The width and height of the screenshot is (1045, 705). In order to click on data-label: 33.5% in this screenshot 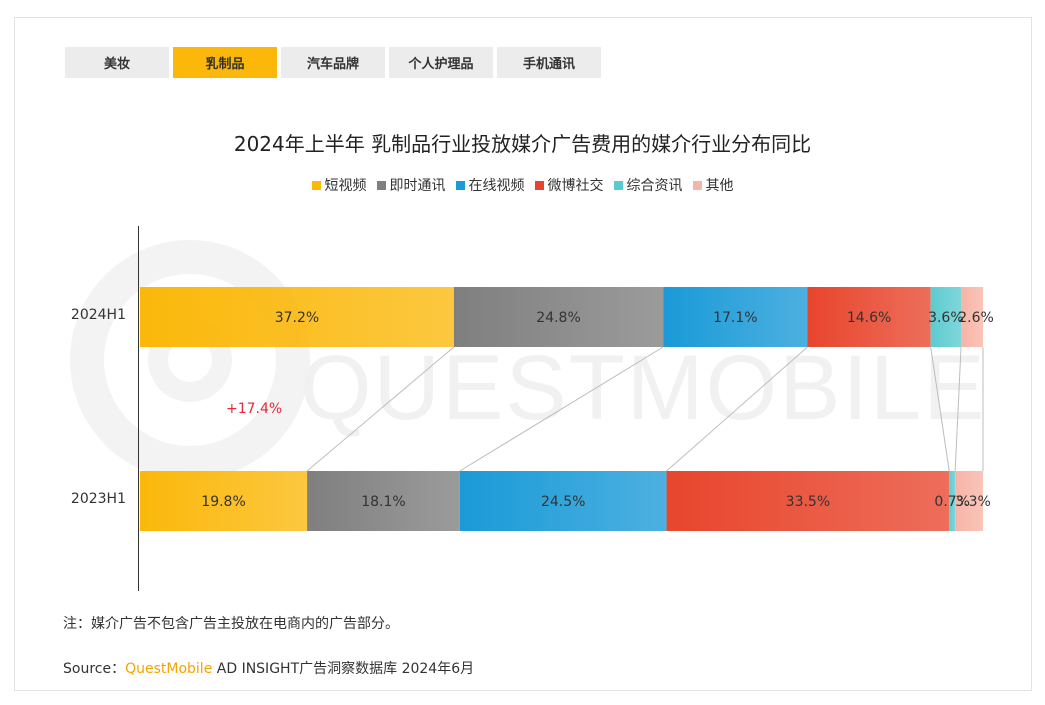, I will do `click(808, 502)`.